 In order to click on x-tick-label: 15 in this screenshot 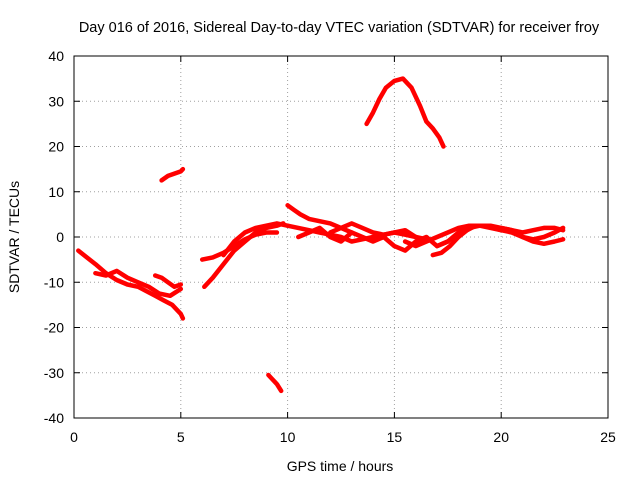, I will do `click(395, 437)`.